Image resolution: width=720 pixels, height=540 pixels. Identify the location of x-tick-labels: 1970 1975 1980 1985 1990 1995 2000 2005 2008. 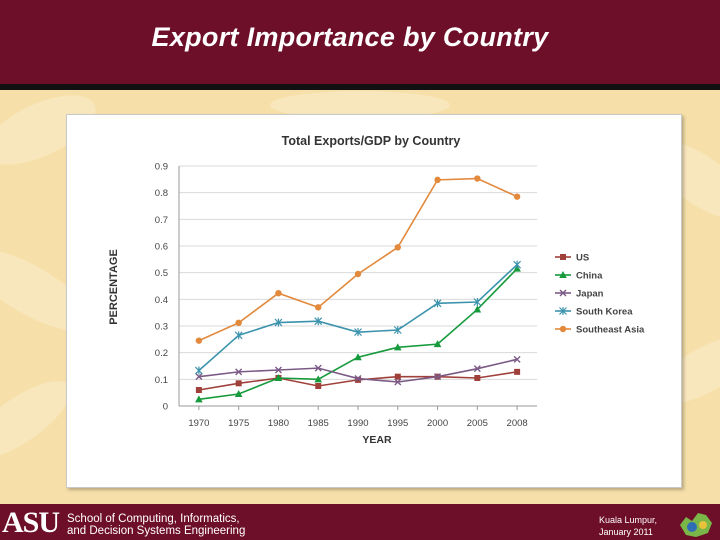
(357, 423).